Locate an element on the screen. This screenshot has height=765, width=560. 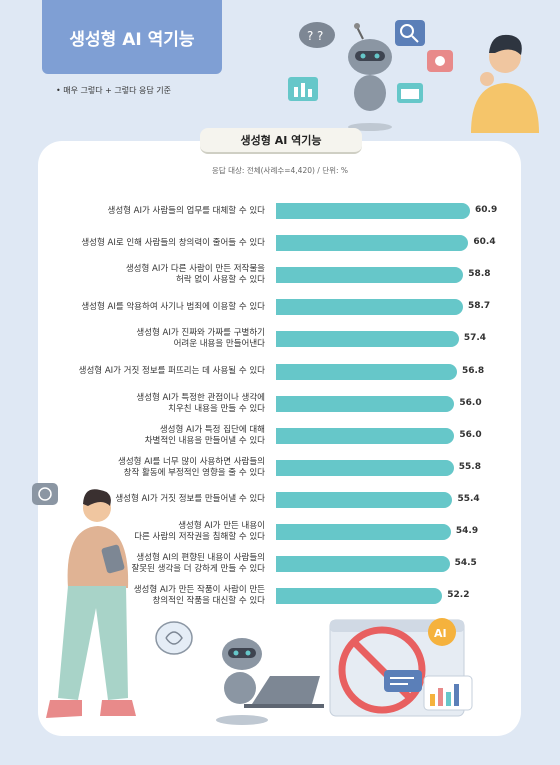
category-label: 생성형 AI를 악용하여 사기나 범죄에 이용할 수 있다 is located at coordinates (165, 307).